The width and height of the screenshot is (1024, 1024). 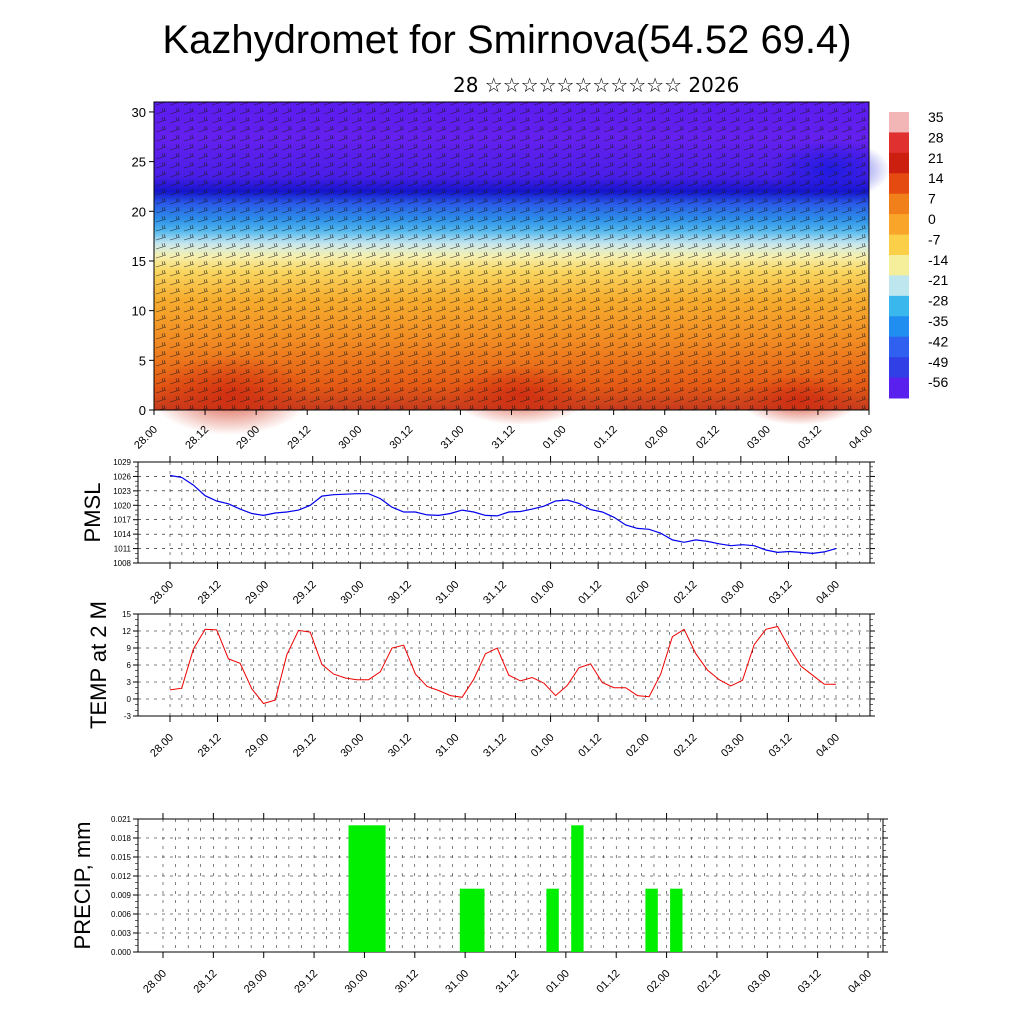 I want to click on panel-3-y-tick-label: -3, so click(x=128, y=716).